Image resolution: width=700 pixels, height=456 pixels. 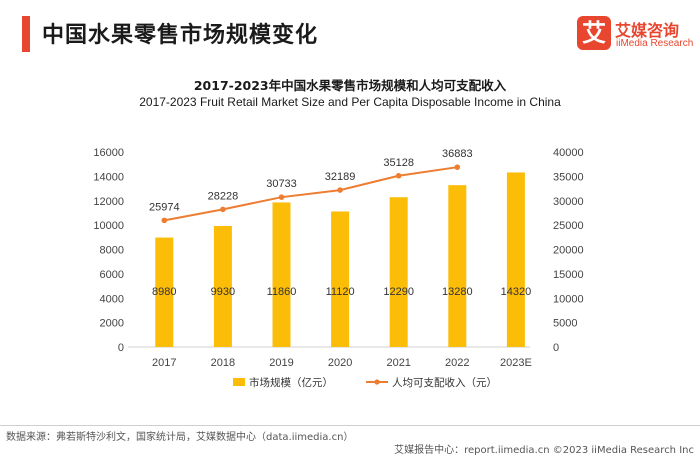 What do you see at coordinates (164, 207) in the screenshot?
I see `line-value-label: 25974` at bounding box center [164, 207].